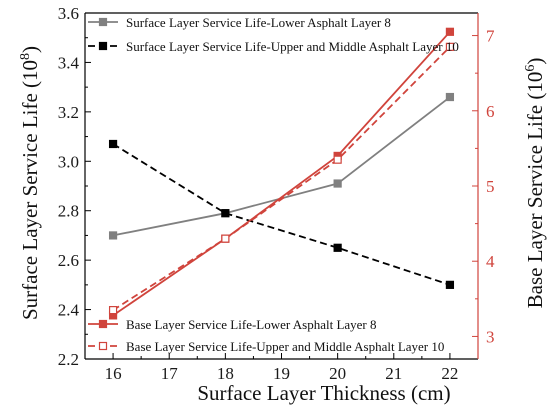  What do you see at coordinates (490, 336) in the screenshot?
I see `y-right-tick-label: 3` at bounding box center [490, 336].